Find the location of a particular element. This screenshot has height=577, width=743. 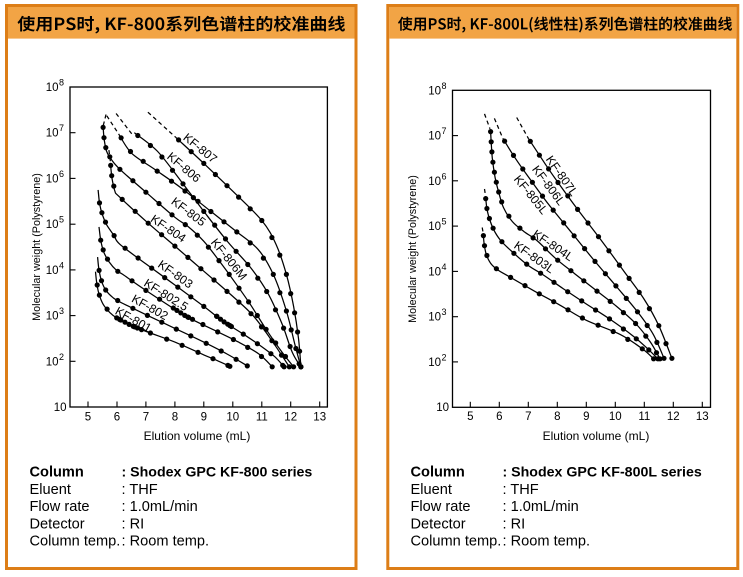

svg-text:: Shodex GPC KF-800L series: : Shodex GPC KF-800L series is located at coordinates (602, 473).